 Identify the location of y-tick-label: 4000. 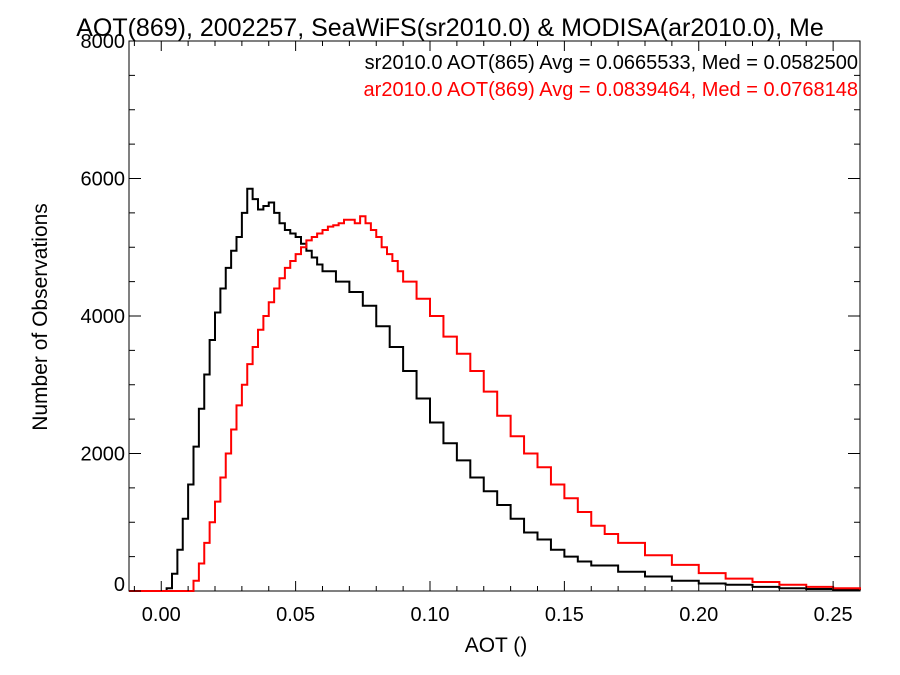
(103, 317).